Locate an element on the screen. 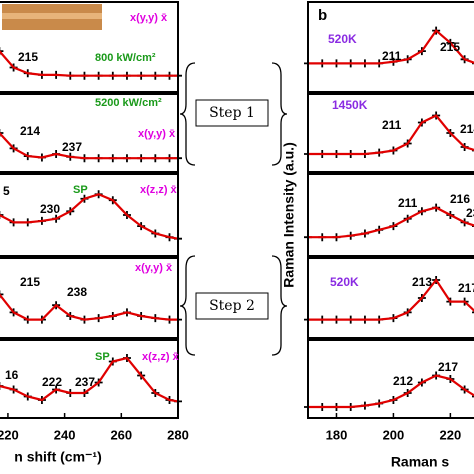 Image resolution: width=474 pixels, height=474 pixels. annotation: 5200 kW/cm² is located at coordinates (128, 103).